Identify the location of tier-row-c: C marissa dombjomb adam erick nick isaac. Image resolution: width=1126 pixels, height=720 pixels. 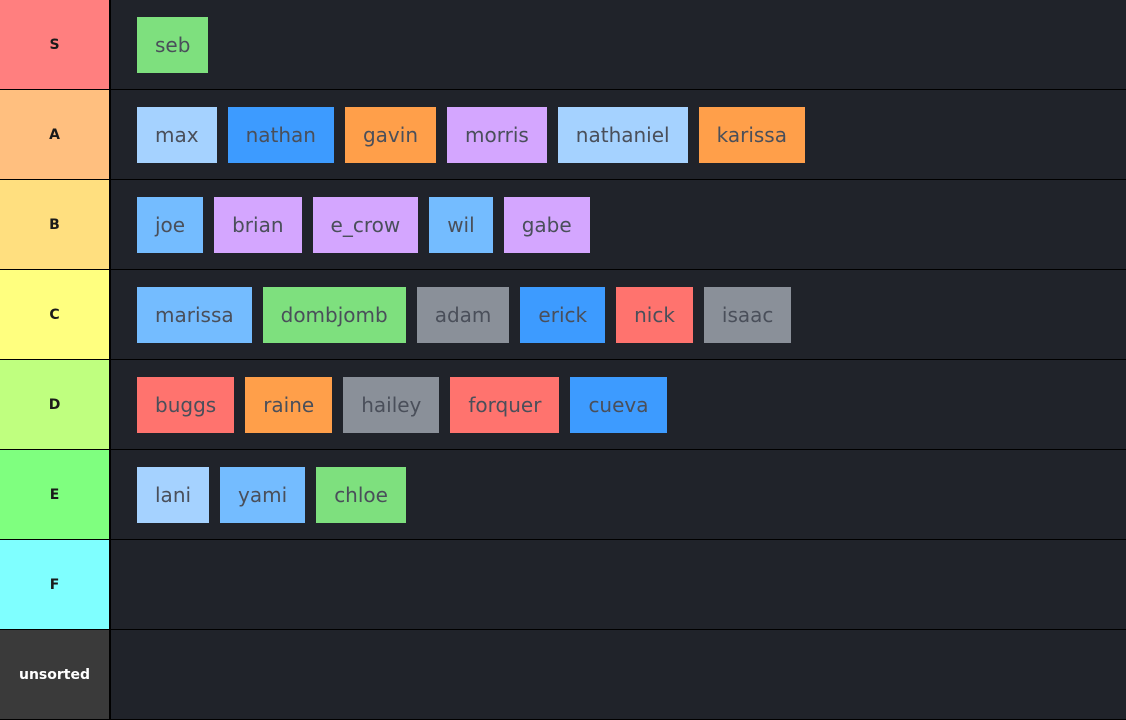
(563, 314).